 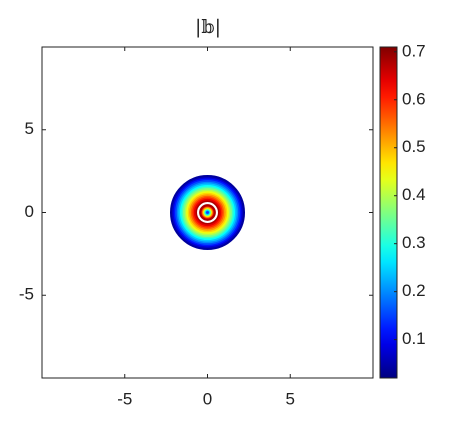 What do you see at coordinates (26, 294) in the screenshot?
I see `y-tick-label: -5` at bounding box center [26, 294].